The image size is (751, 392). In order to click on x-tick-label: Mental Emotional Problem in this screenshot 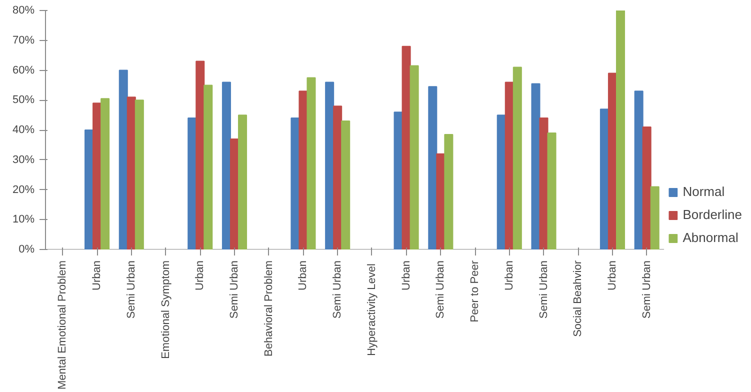, I will do `click(62, 325)`.